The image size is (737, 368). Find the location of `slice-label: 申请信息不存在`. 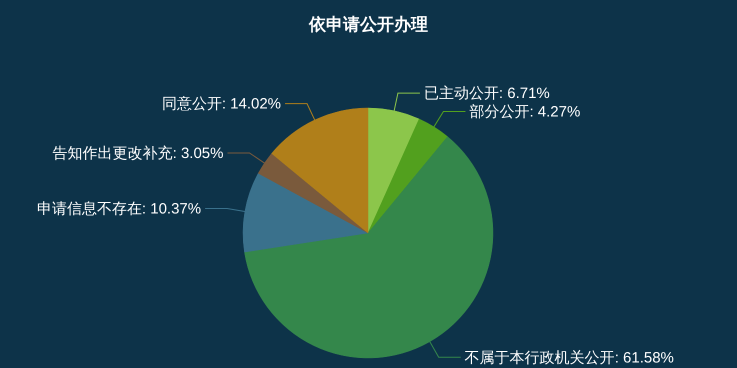

slice-label: 申请信息不存在 is located at coordinates (89, 209).